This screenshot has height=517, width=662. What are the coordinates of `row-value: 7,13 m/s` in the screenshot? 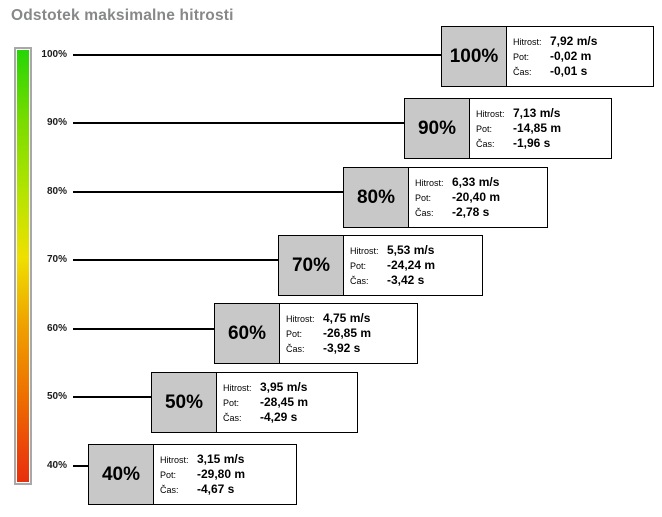 It's located at (537, 113).